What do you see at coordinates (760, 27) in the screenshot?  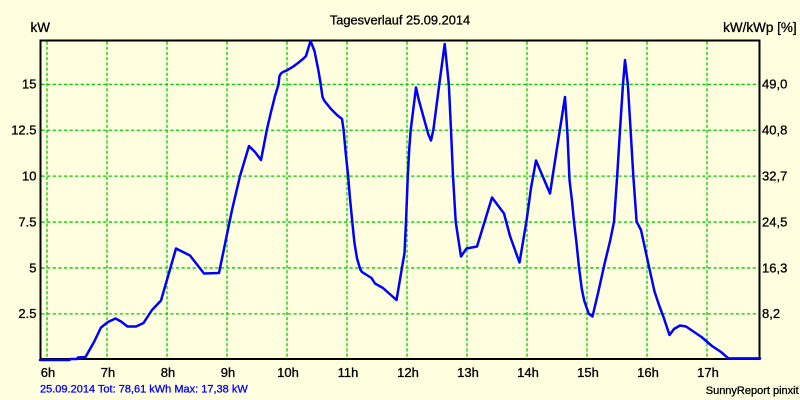 I see `svg-text: kW/kWp [%]` at bounding box center [760, 27].